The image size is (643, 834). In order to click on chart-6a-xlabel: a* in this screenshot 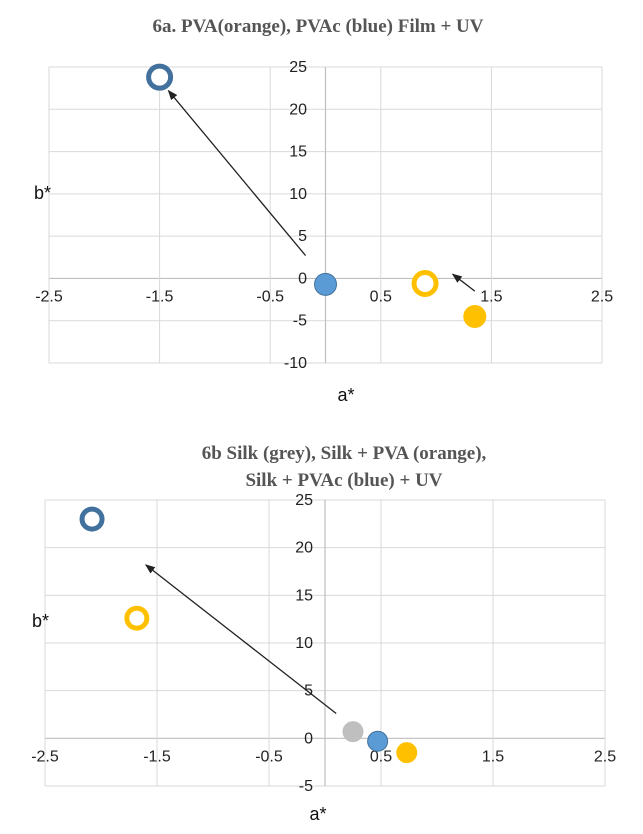, I will do `click(345, 395)`.